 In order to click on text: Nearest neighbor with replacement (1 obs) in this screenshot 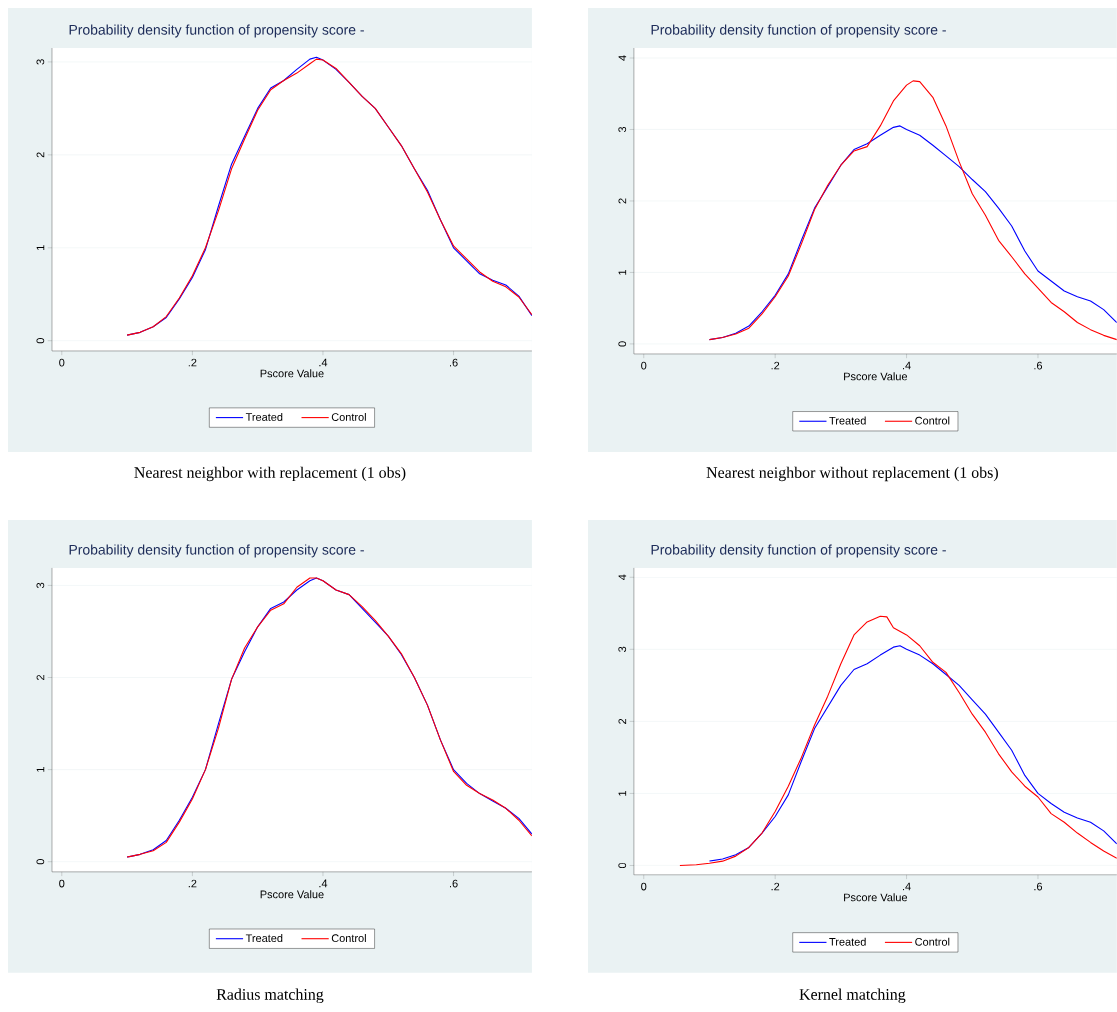, I will do `click(270, 474)`.